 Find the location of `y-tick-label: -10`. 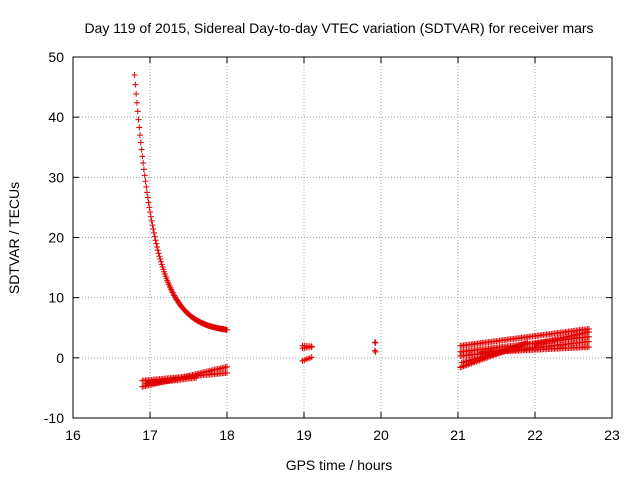

y-tick-label: -10 is located at coordinates (54, 418).